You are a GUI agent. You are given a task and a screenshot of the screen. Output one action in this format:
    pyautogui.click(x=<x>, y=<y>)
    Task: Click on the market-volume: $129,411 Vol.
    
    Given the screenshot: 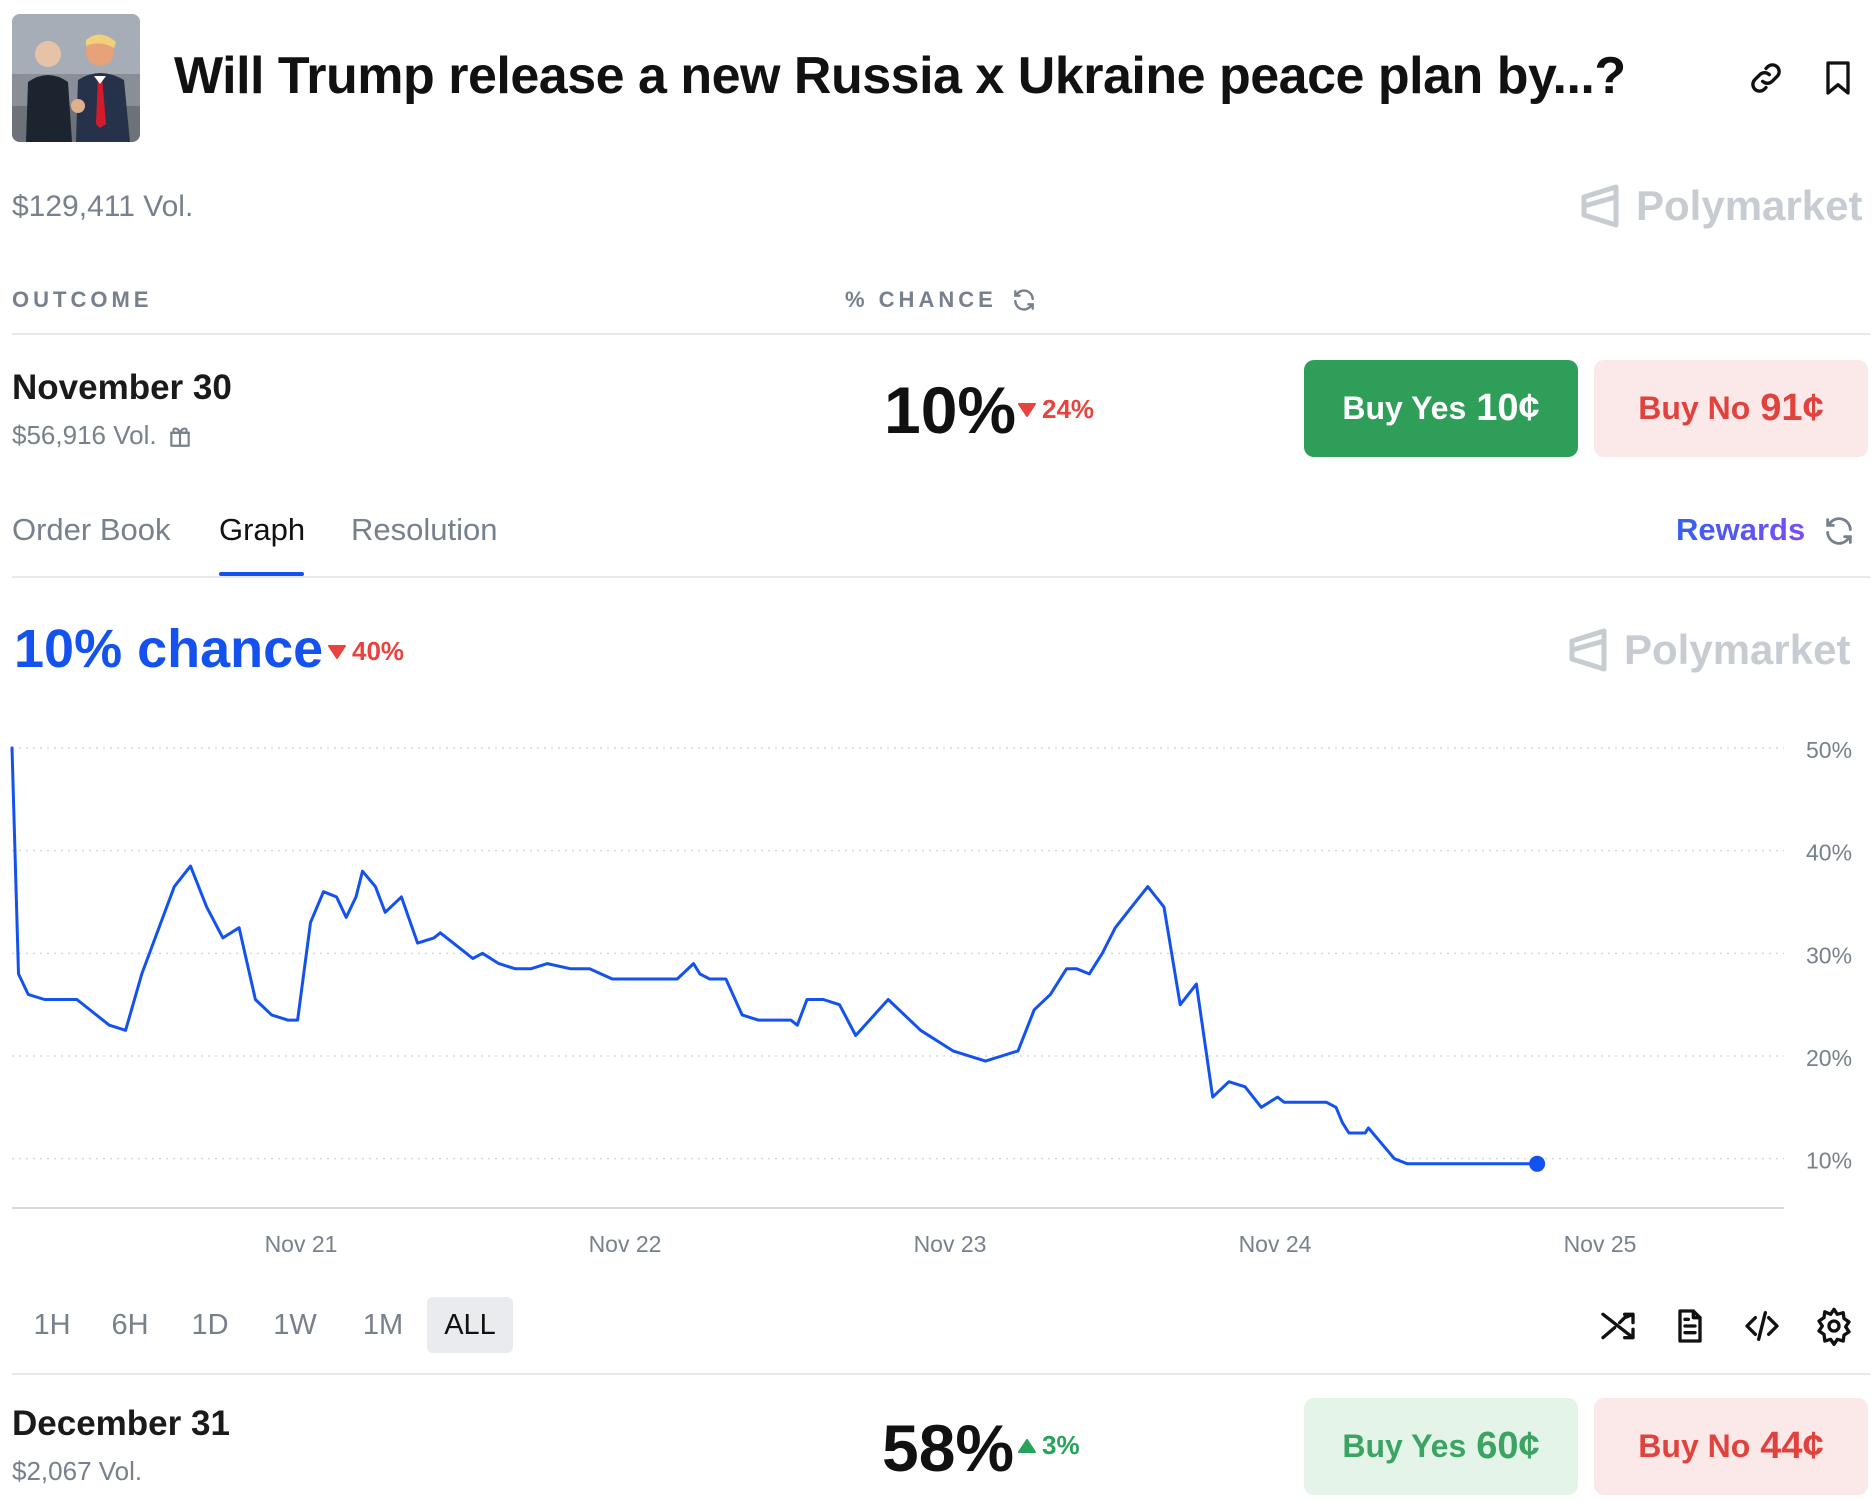 What is the action you would take?
    pyautogui.click(x=103, y=206)
    